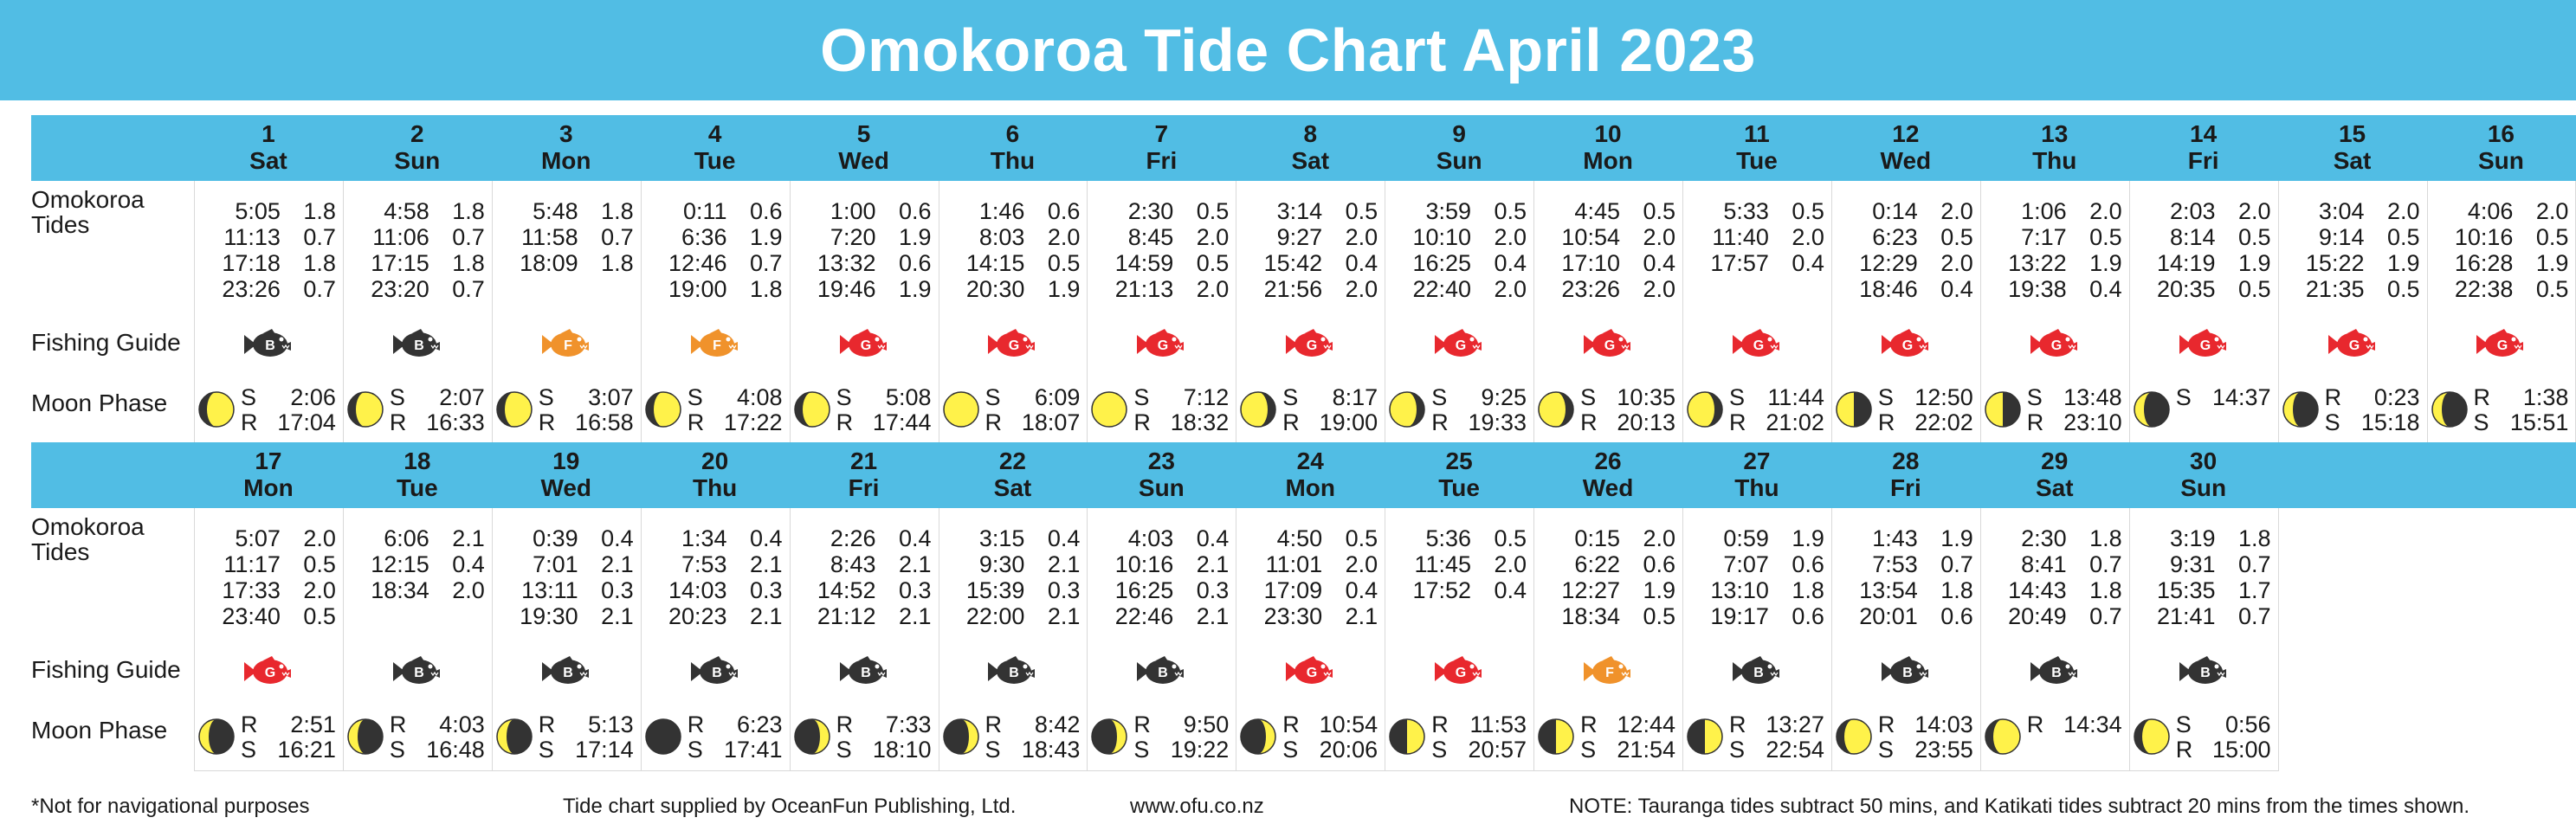 Image resolution: width=2576 pixels, height=837 pixels. I want to click on moon-time-entry: R 18:32, so click(1181, 423).